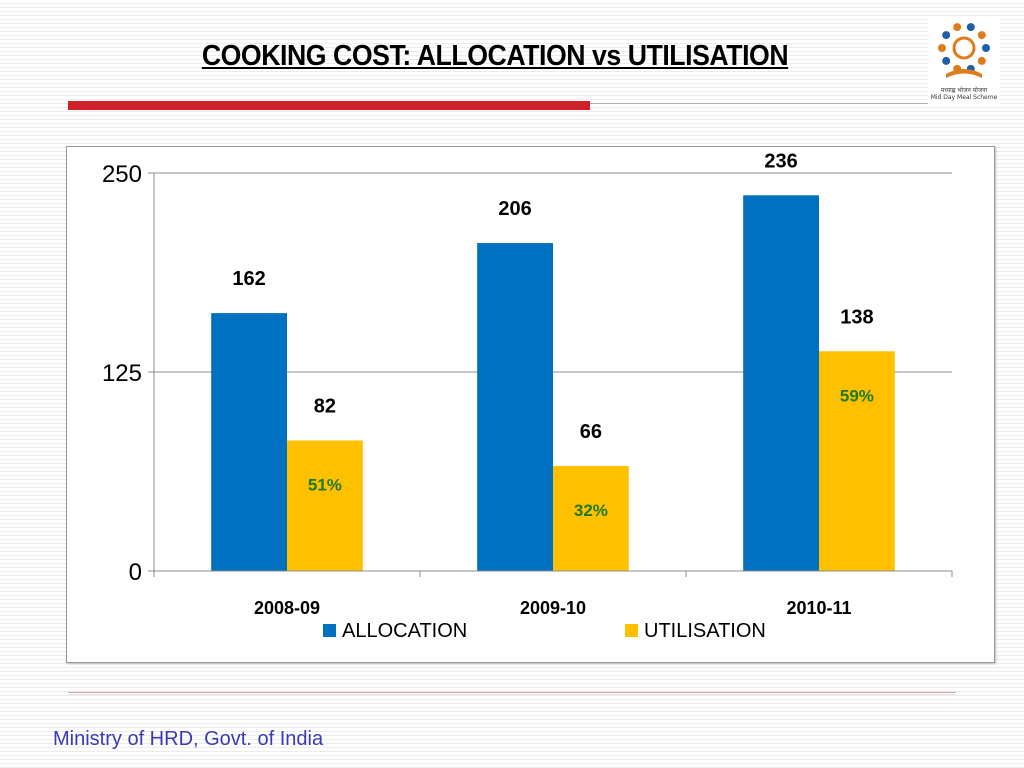 The image size is (1024, 768). I want to click on utilisation-percent-label: 51%, so click(325, 484).